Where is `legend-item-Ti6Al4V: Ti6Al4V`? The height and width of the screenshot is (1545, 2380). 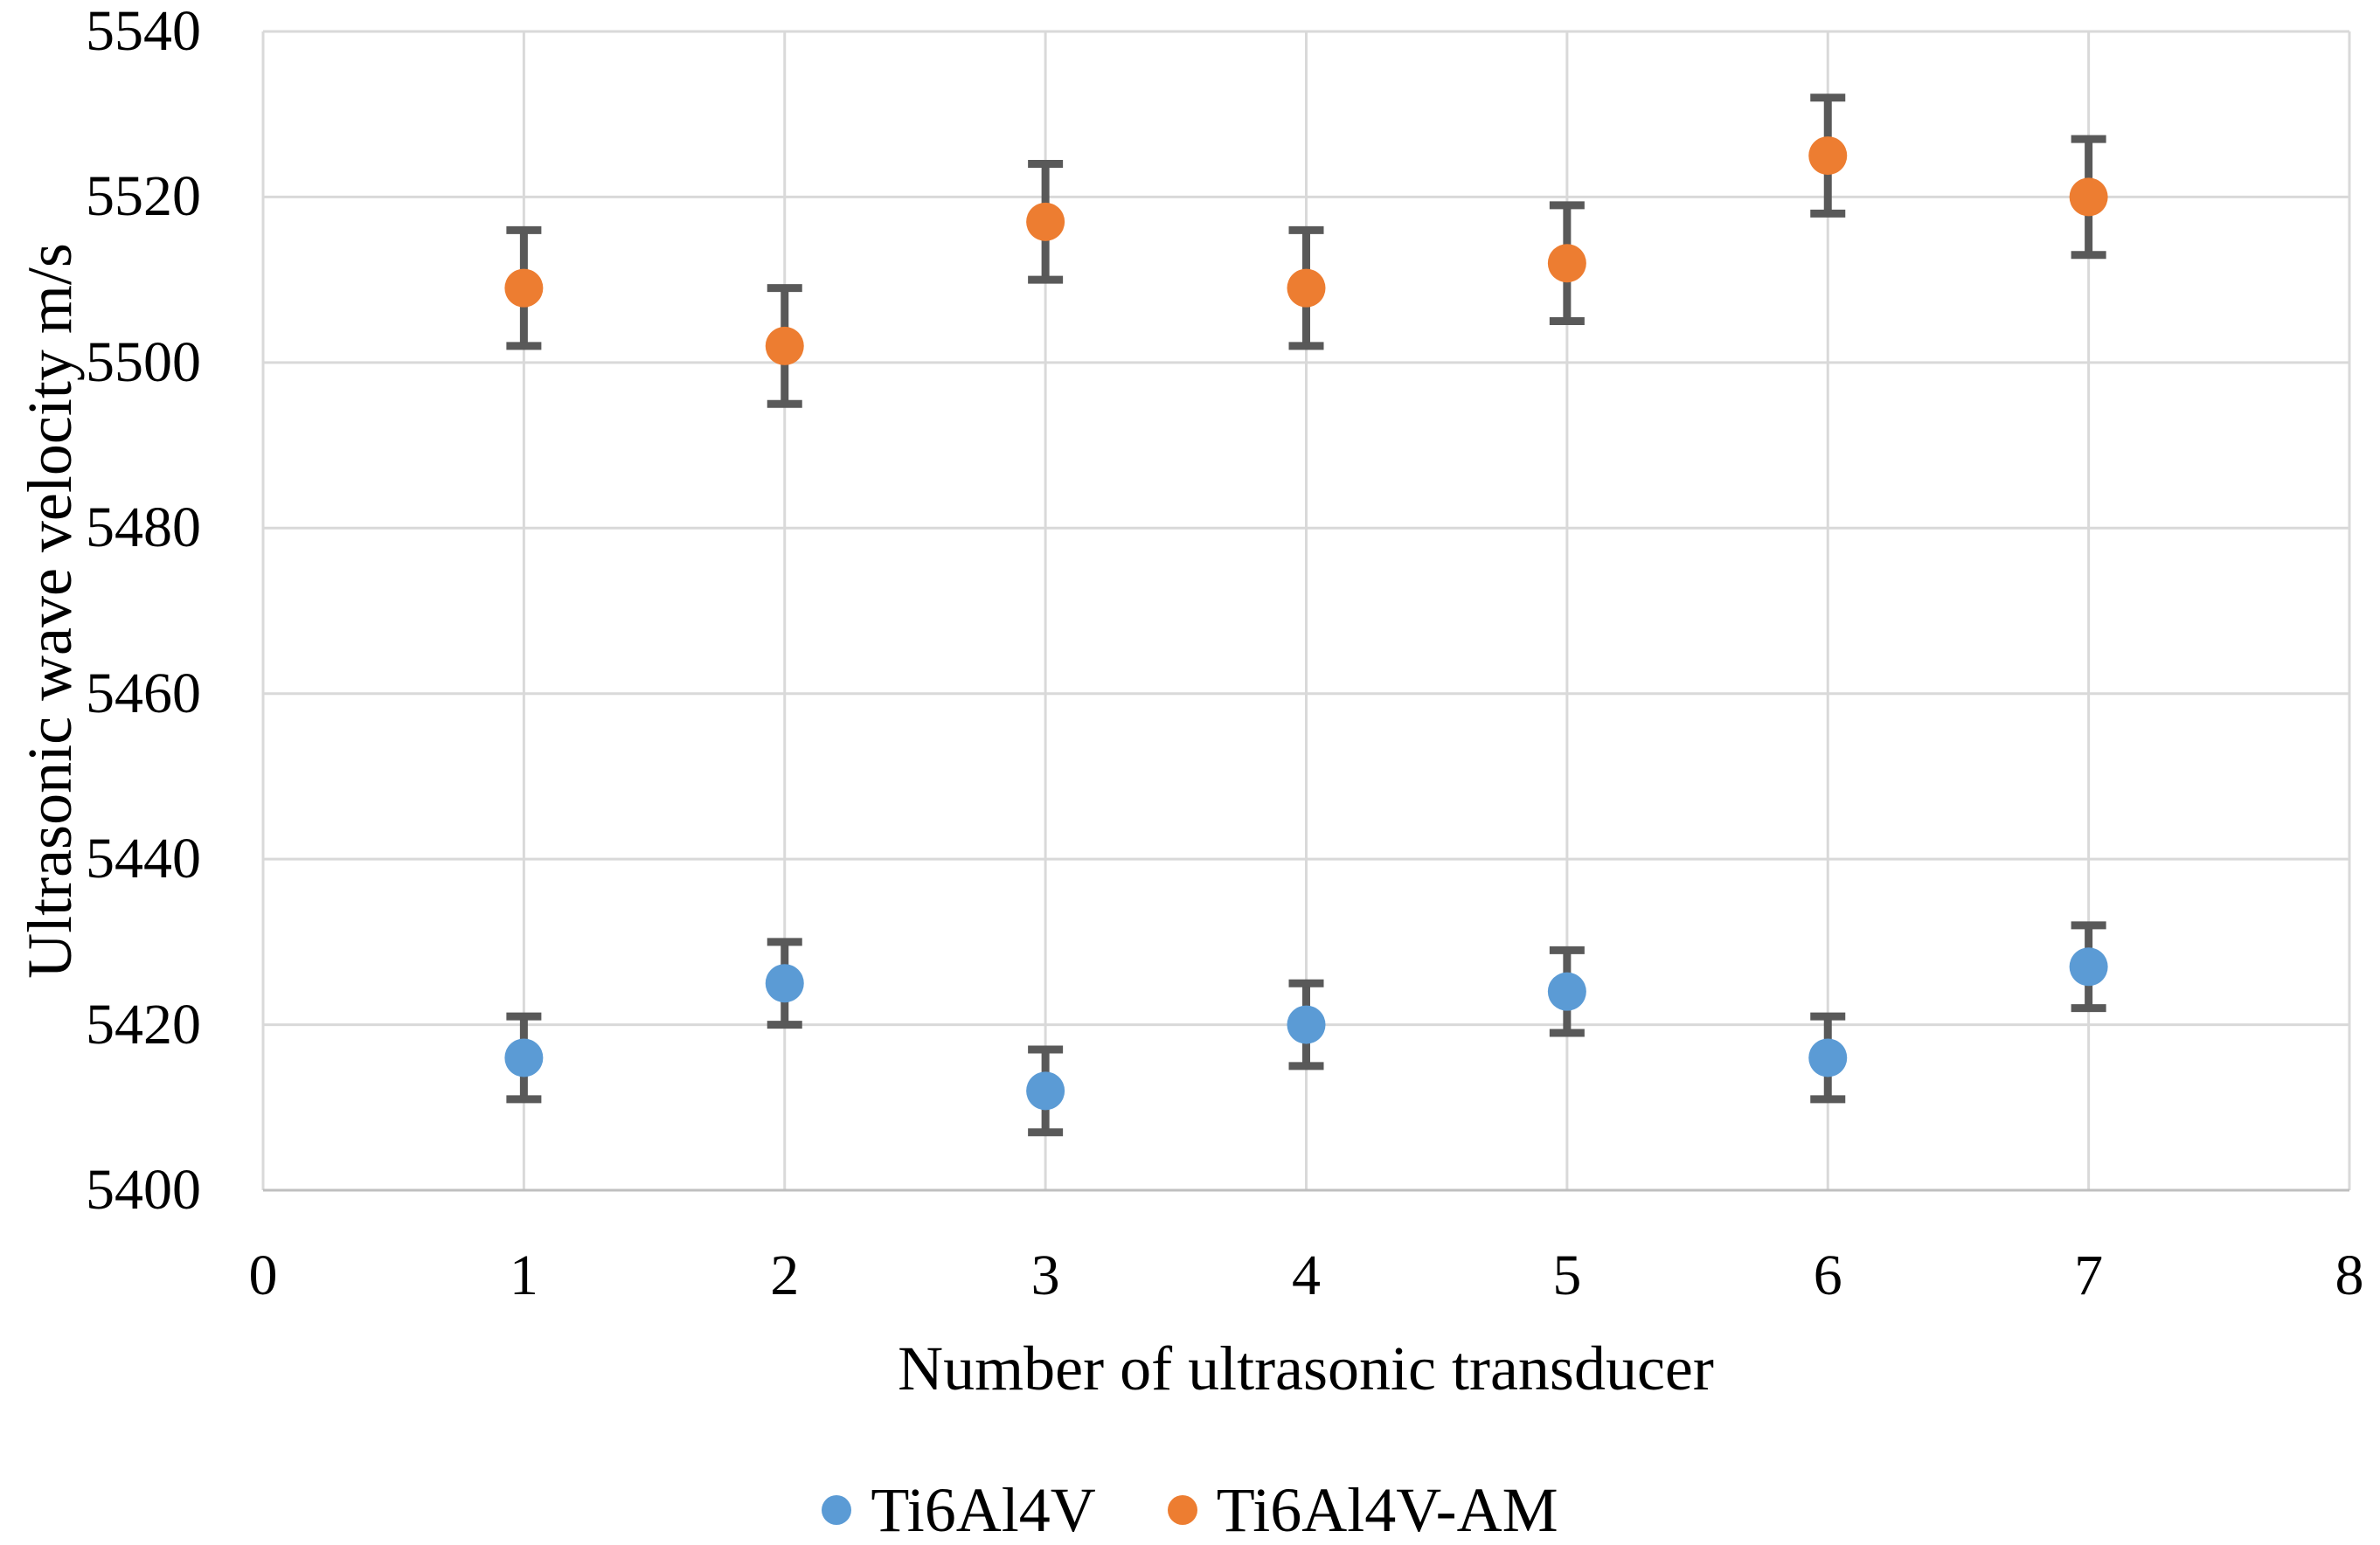
legend-item-Ti6Al4V: Ti6Al4V is located at coordinates (959, 1510).